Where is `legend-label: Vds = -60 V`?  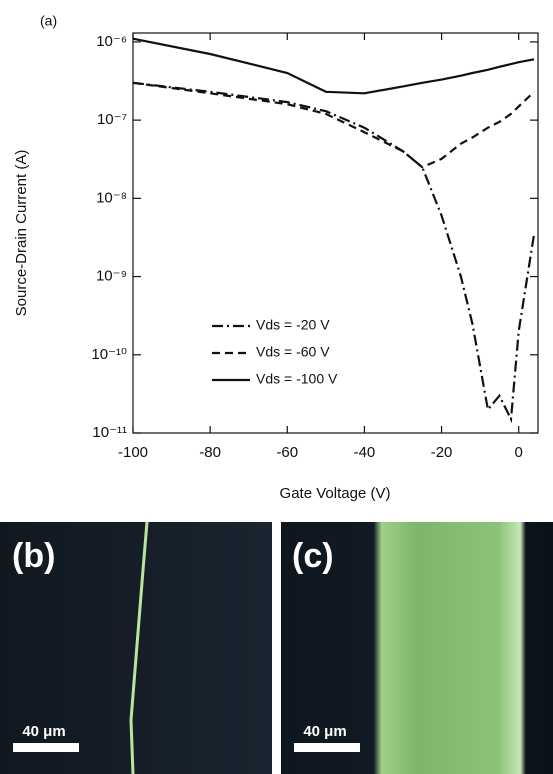 legend-label: Vds = -60 V is located at coordinates (293, 352).